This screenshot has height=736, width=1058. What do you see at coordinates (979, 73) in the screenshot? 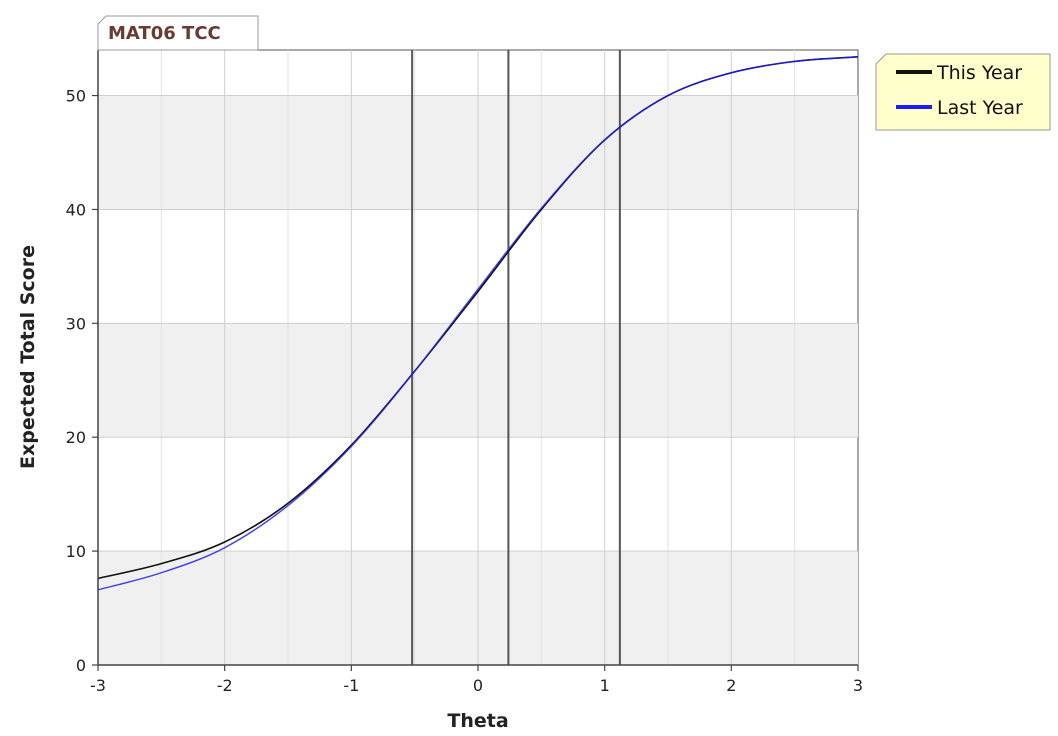
I see `legend-label-this-year: This Year` at bounding box center [979, 73].